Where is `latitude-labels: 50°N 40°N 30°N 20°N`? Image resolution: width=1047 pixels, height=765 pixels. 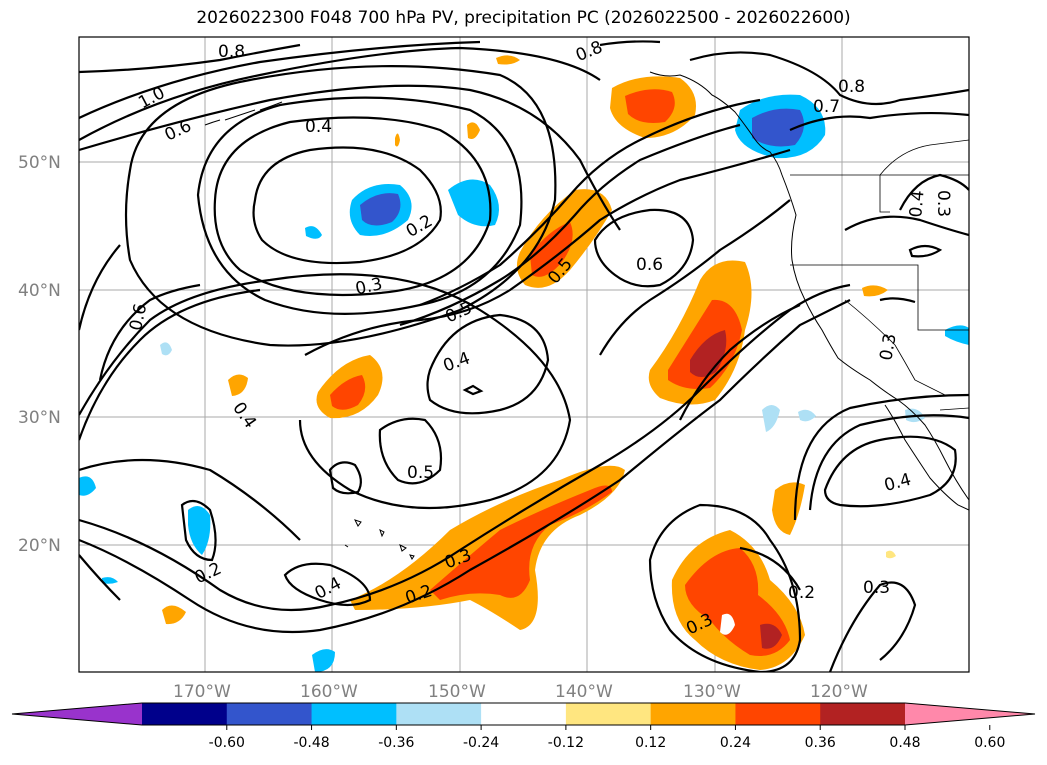
latitude-labels: 50°N 40°N 30°N 20°N is located at coordinates (39, 354).